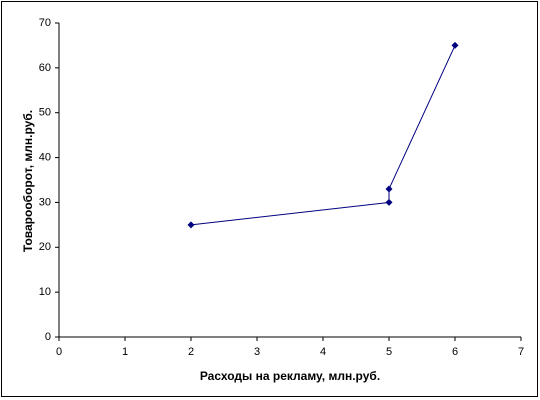 The image size is (540, 400). Describe the element at coordinates (257, 352) in the screenshot. I see `x-tick-label: 3` at that location.